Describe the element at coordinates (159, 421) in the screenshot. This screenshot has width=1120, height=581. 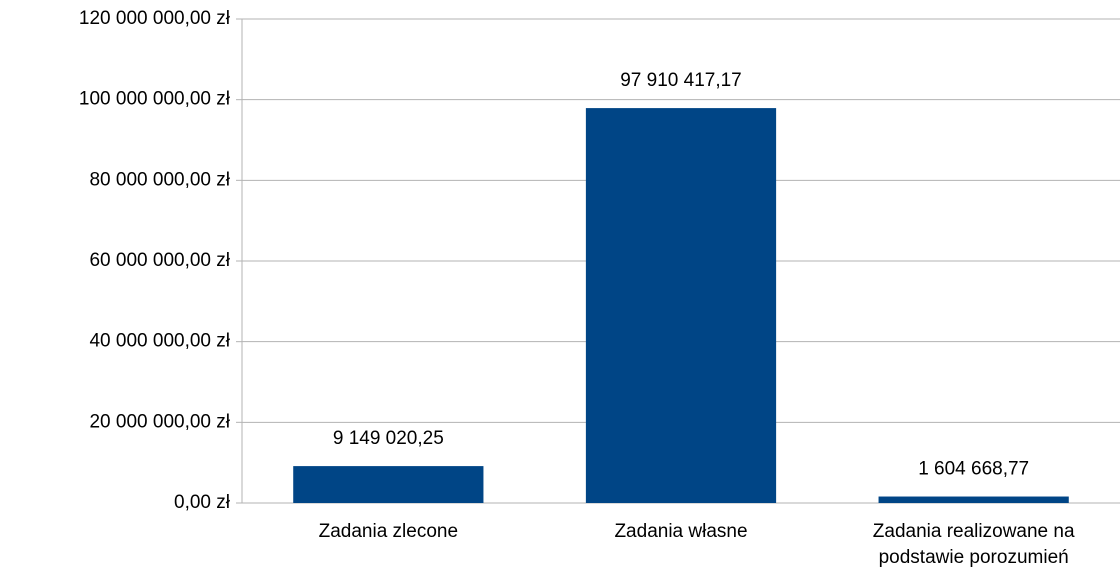
I see `y-tick-label: 20 000 000,00 zł` at that location.